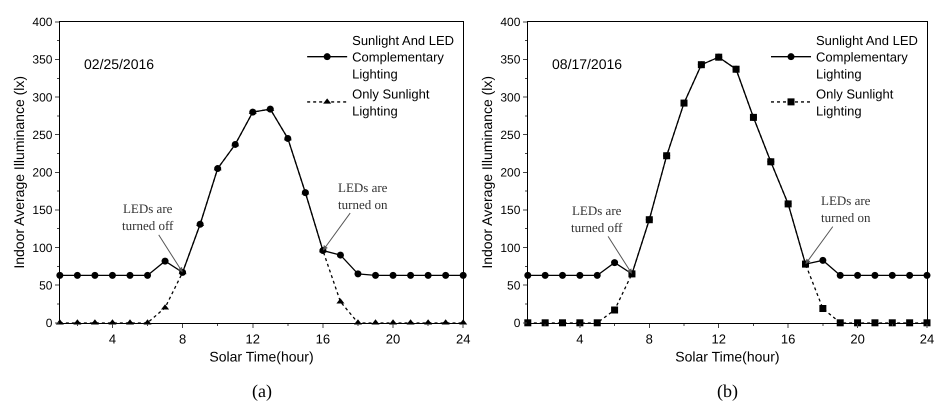  What do you see at coordinates (727, 391) in the screenshot?
I see `text: (b)` at bounding box center [727, 391].